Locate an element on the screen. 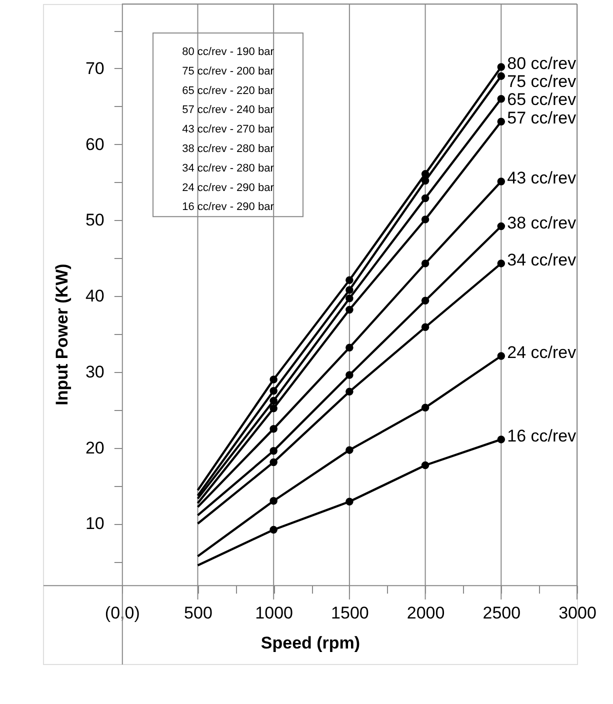 Image resolution: width=613 pixels, height=704 pixels. x-tick-label: 1000 is located at coordinates (274, 613).